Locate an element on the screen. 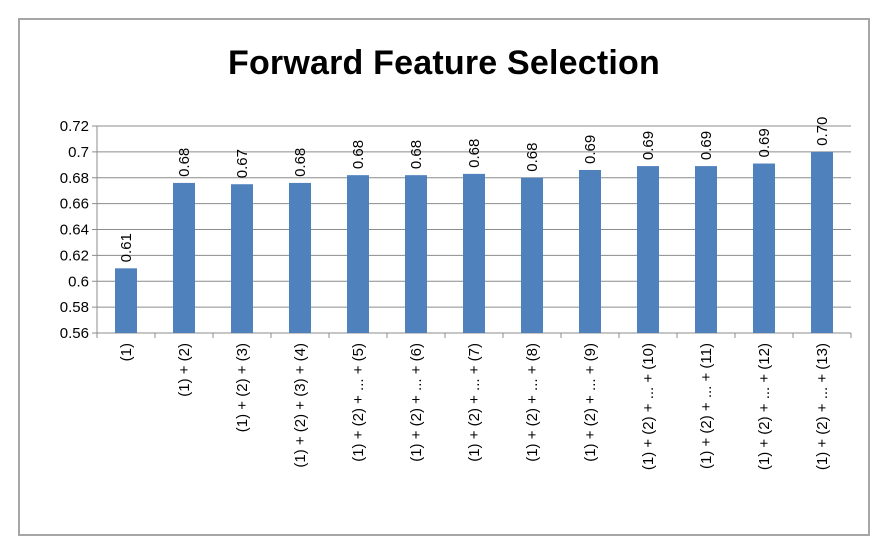 This screenshot has height=554, width=888. y-tick-label: 0.6 is located at coordinates (78, 281).